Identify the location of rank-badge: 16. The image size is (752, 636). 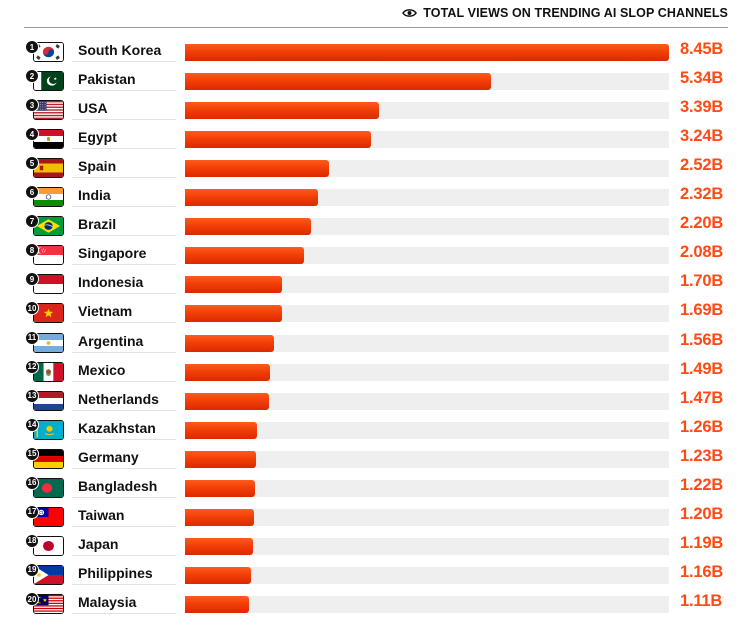
(32, 482).